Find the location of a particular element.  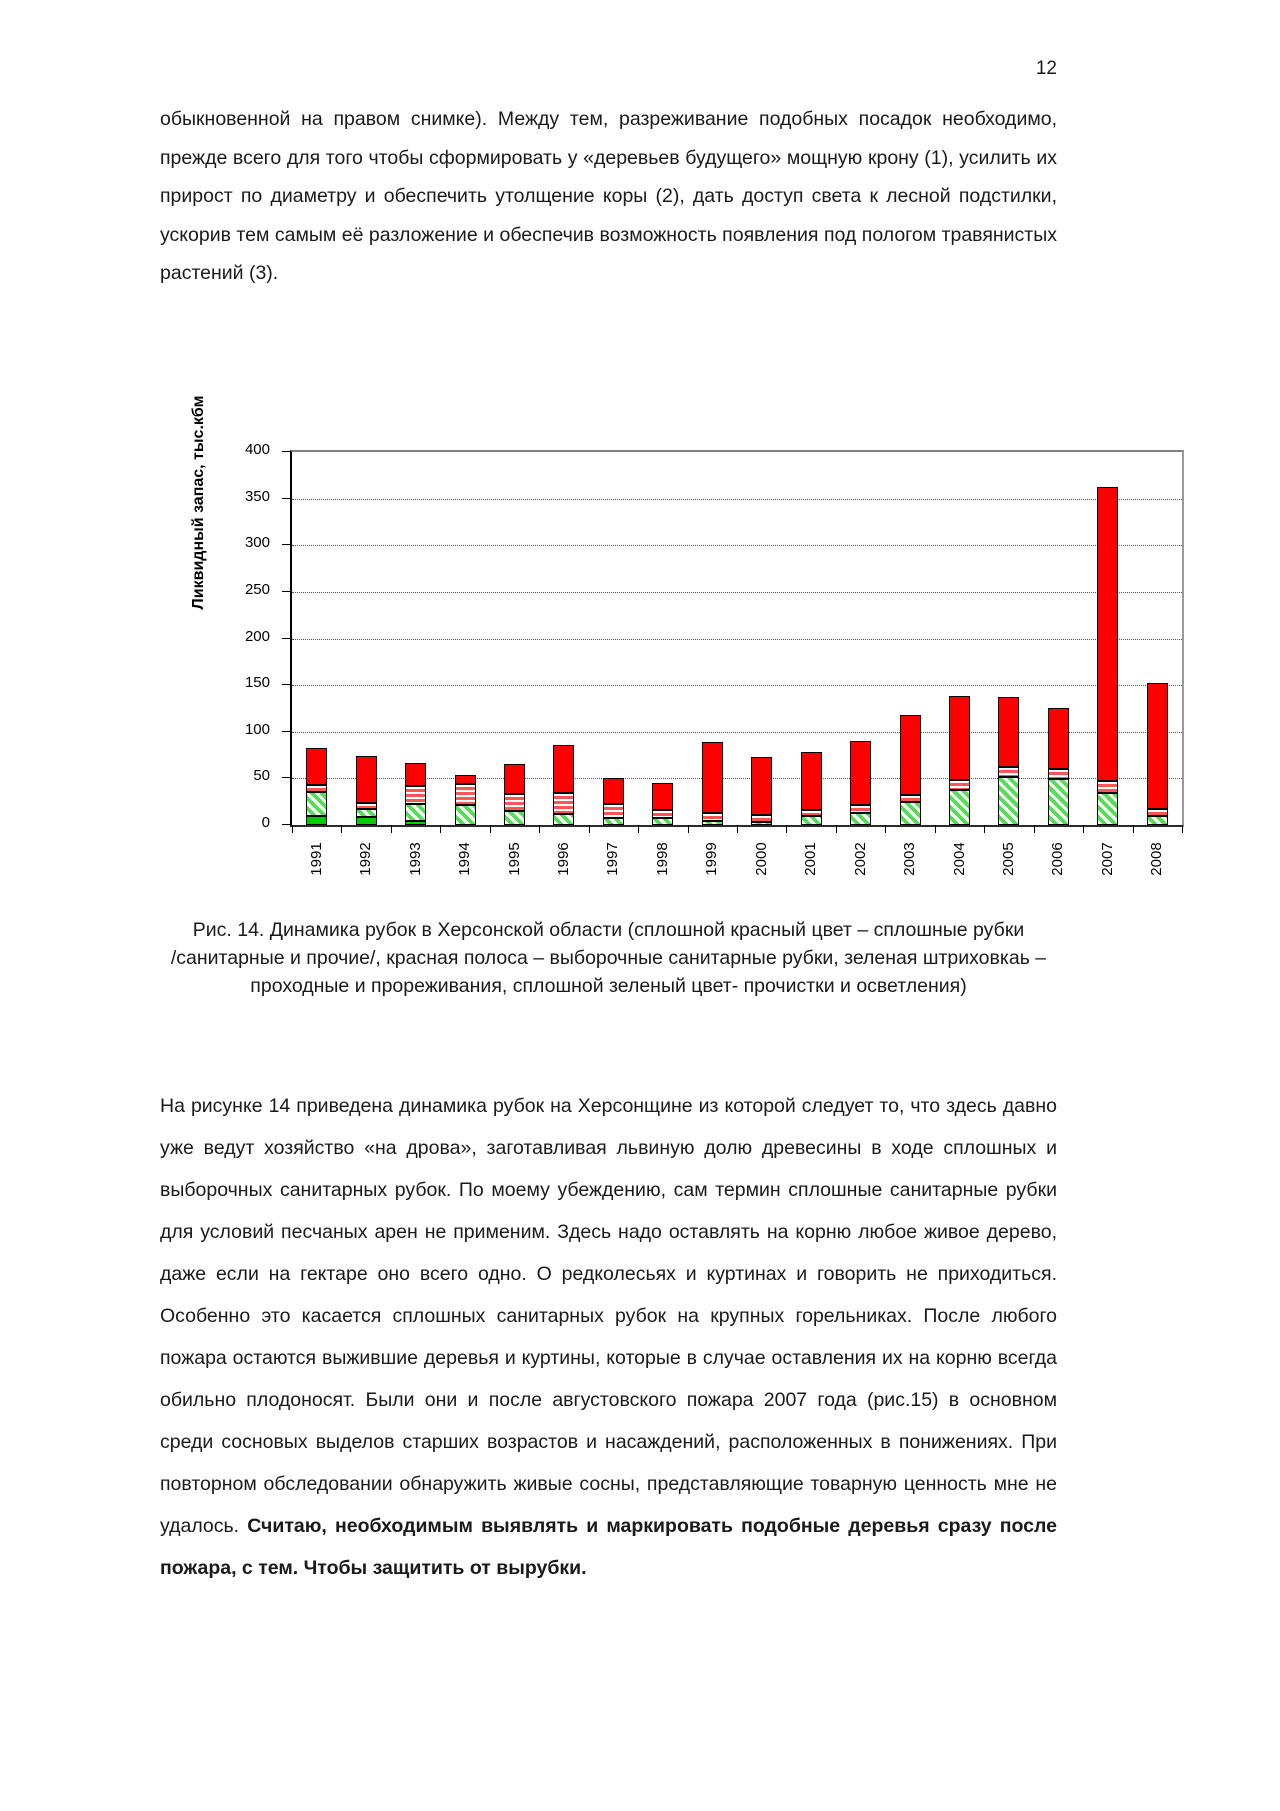

x-category-label: 1995 is located at coordinates (514, 859).